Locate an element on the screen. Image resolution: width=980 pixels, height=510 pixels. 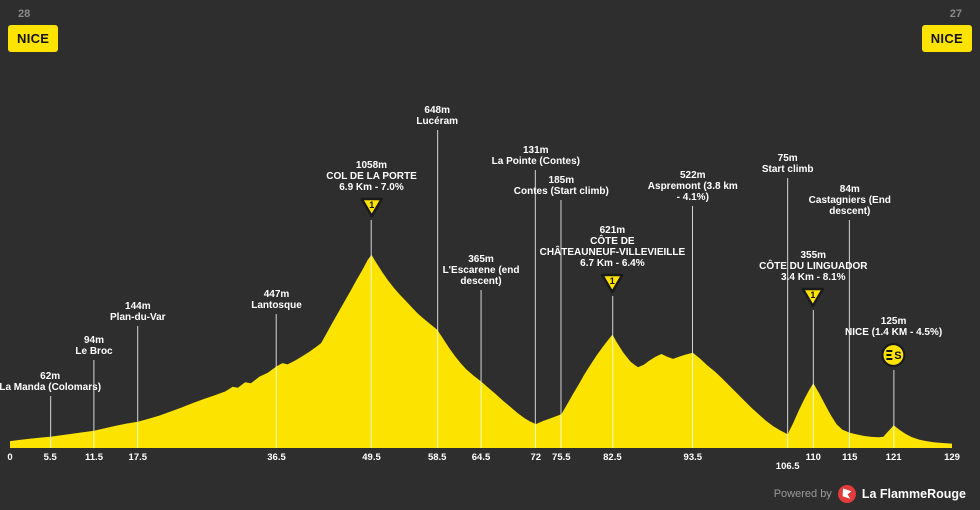
brand-logo-icon is located at coordinates (846, 494).